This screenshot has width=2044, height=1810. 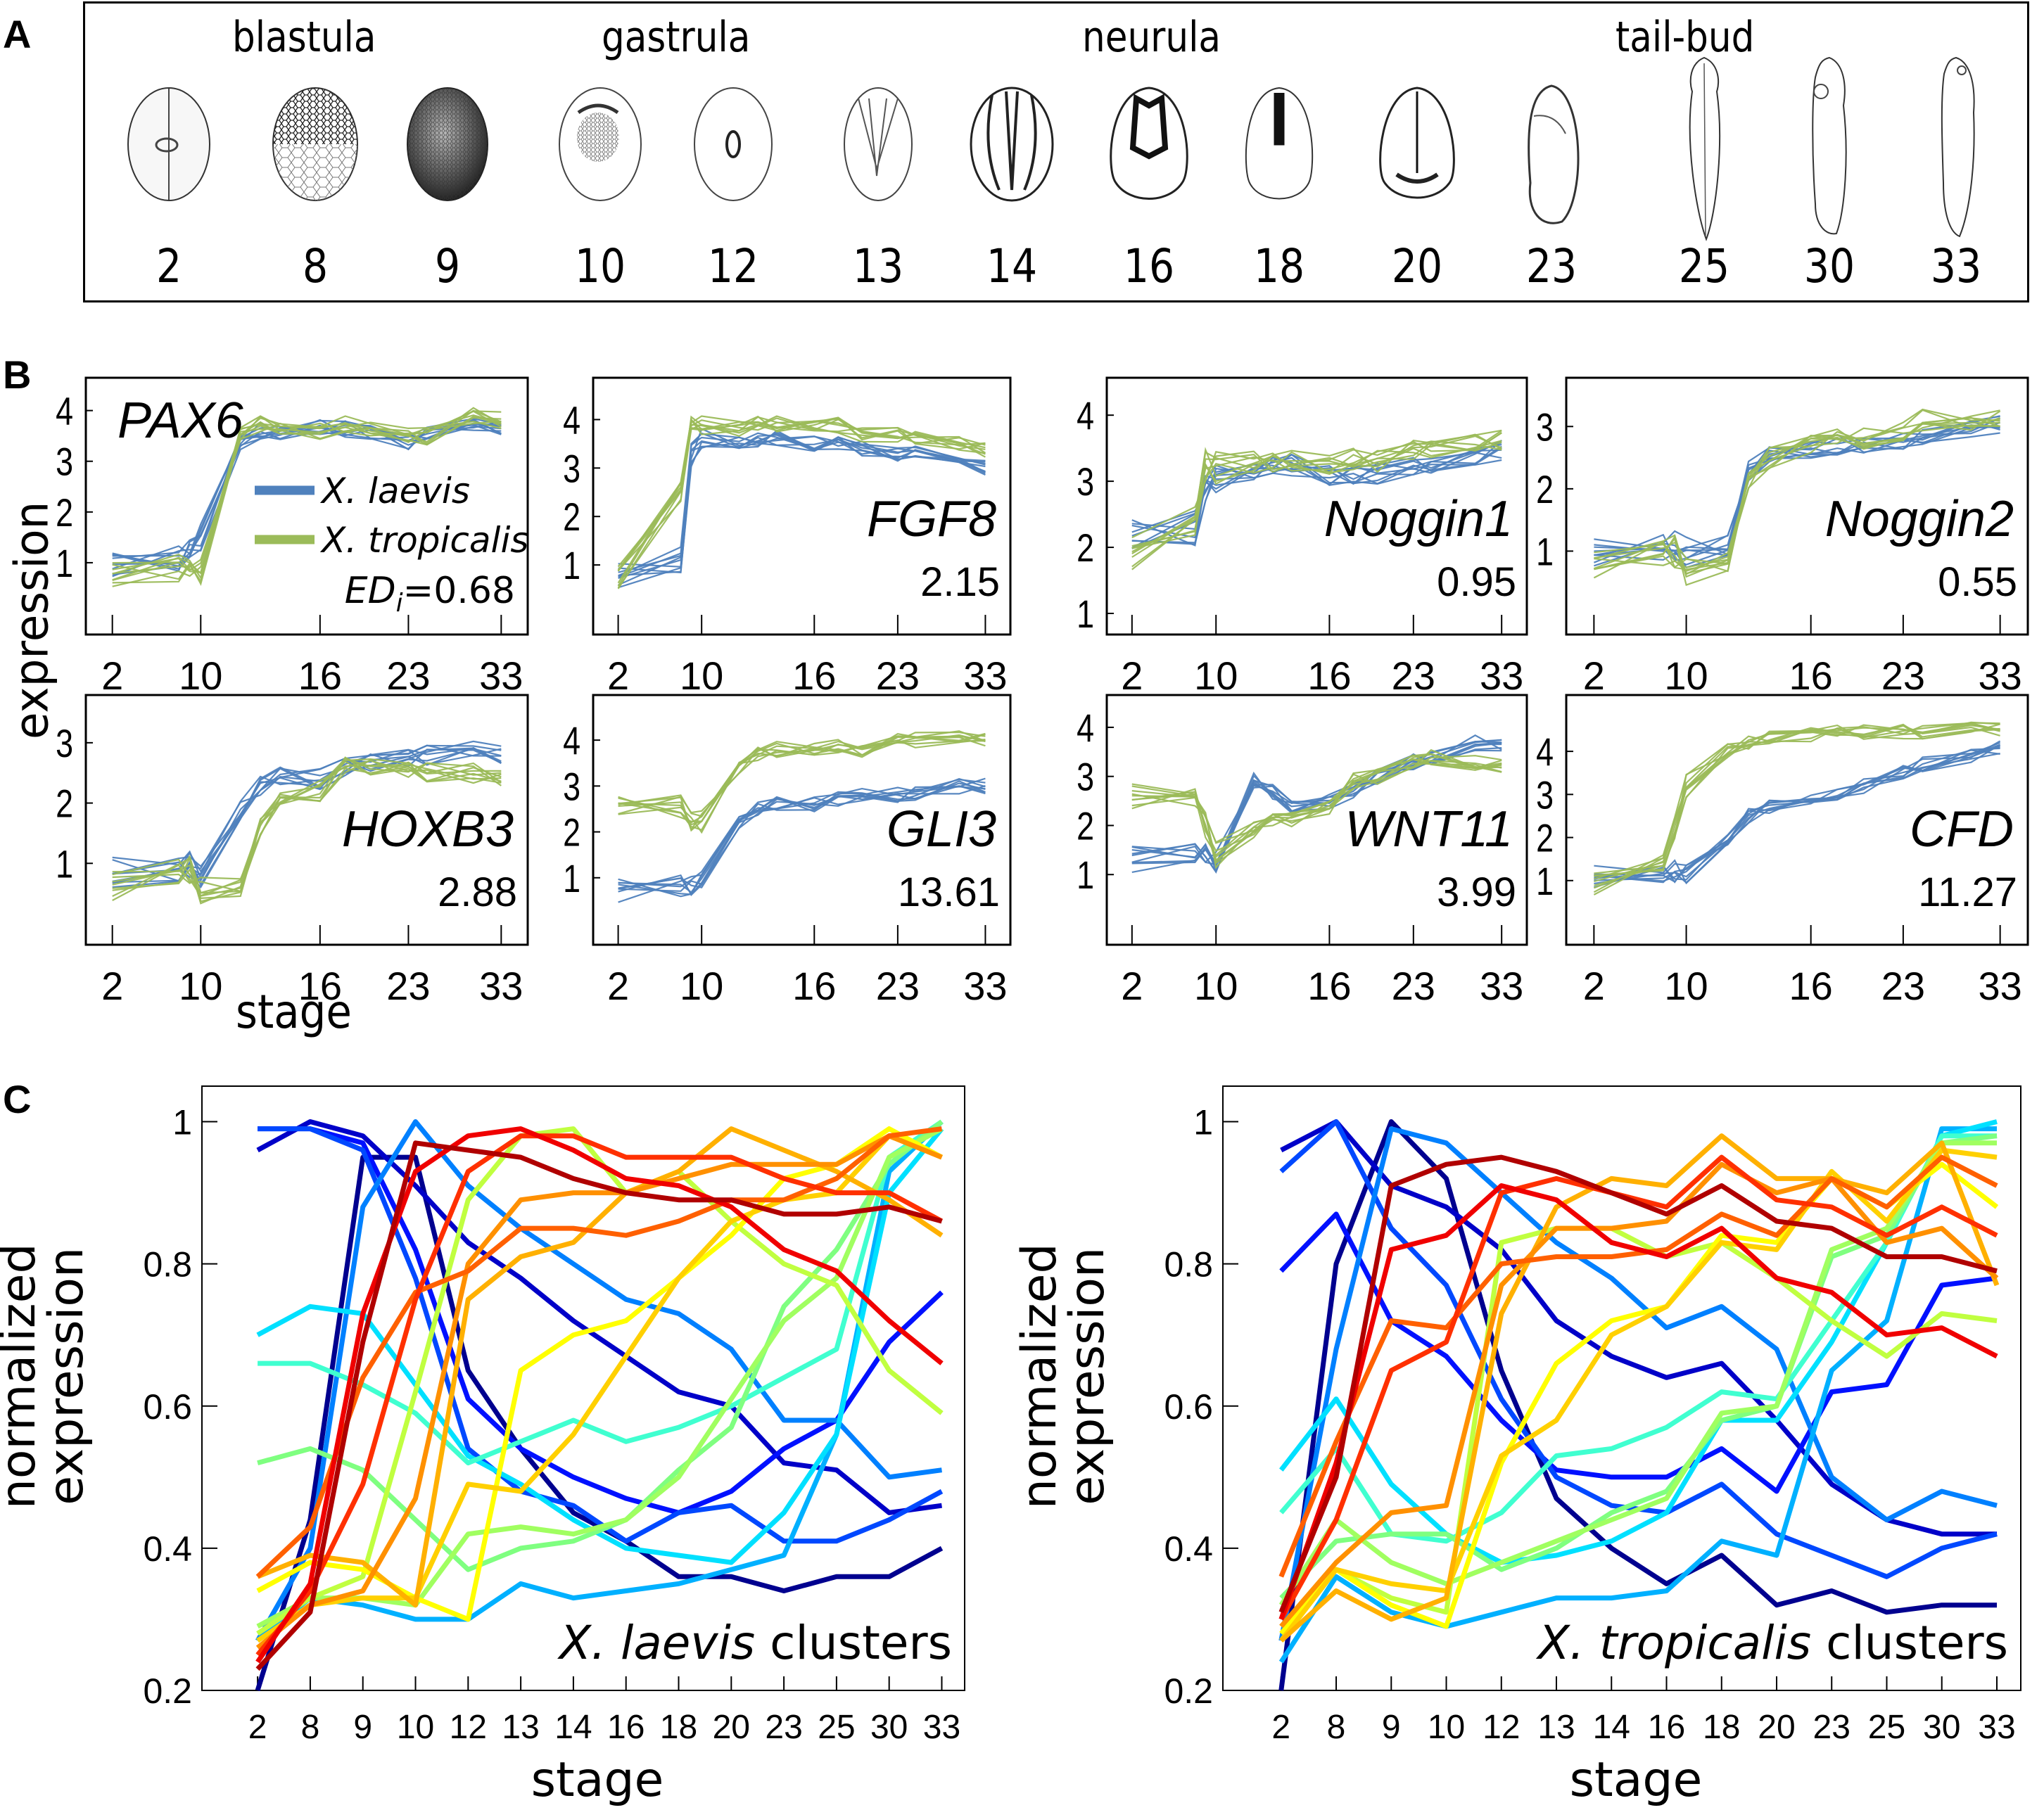 I want to click on x-tick-label: 25, so click(x=1886, y=1728).